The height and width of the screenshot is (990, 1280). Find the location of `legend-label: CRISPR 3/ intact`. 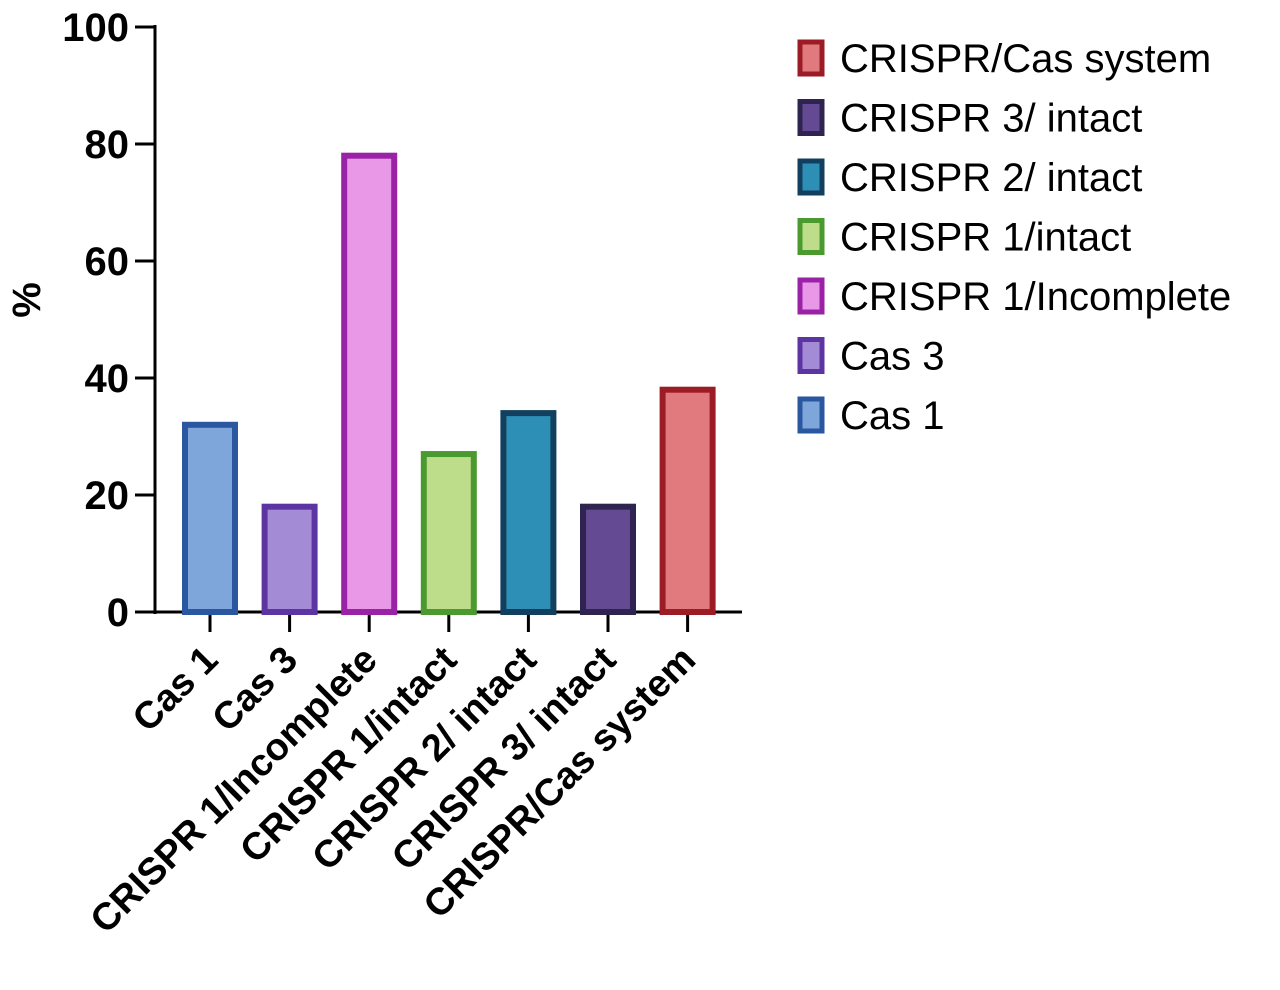

legend-label: CRISPR 3/ intact is located at coordinates (991, 119).